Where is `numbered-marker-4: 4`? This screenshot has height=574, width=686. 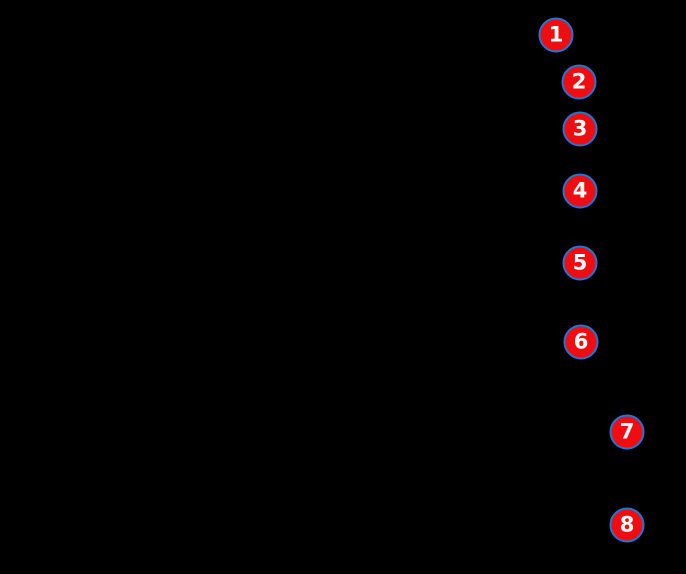 numbered-marker-4: 4 is located at coordinates (580, 191).